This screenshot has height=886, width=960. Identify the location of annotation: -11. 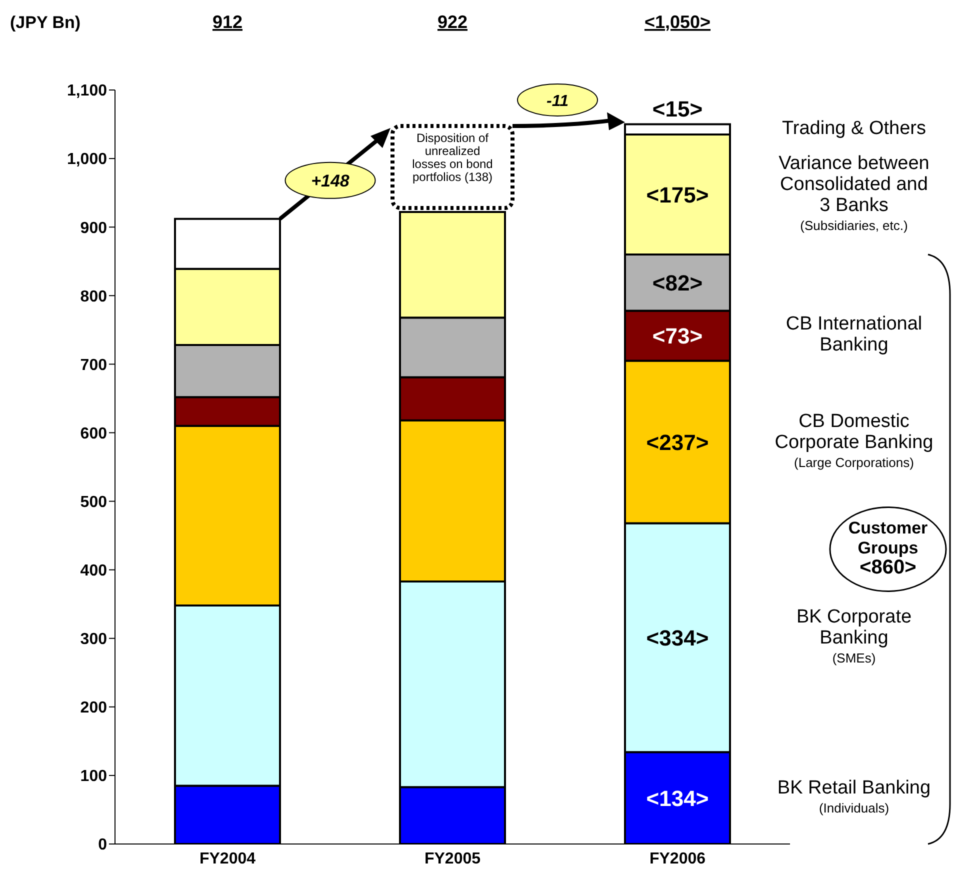
(557, 101).